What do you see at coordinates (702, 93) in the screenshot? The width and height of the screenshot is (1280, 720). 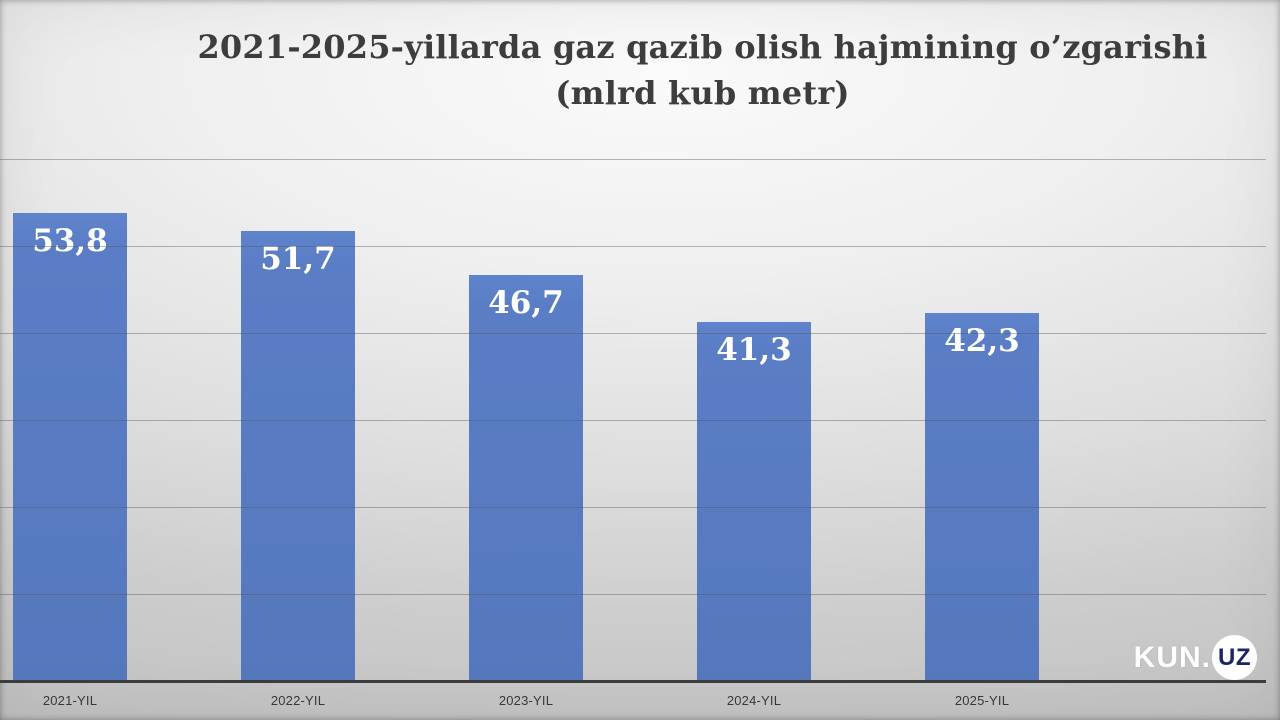 I see `chart-title-line-2: (mlrd kub metr)` at bounding box center [702, 93].